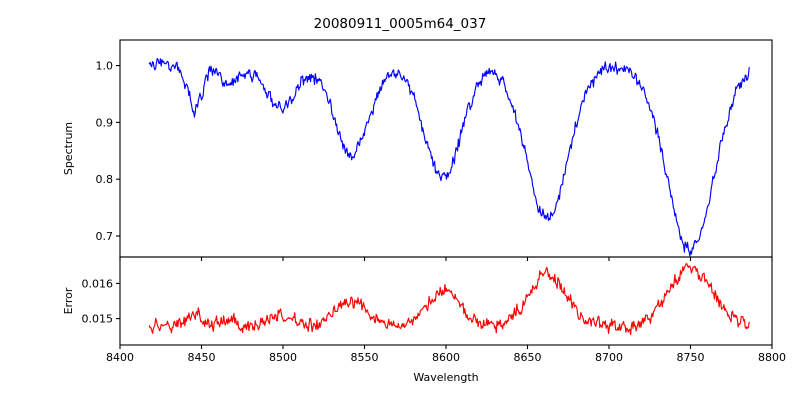 This screenshot has width=800, height=400. Describe the element at coordinates (609, 357) in the screenshot. I see `x-tick-label: 8700` at that location.